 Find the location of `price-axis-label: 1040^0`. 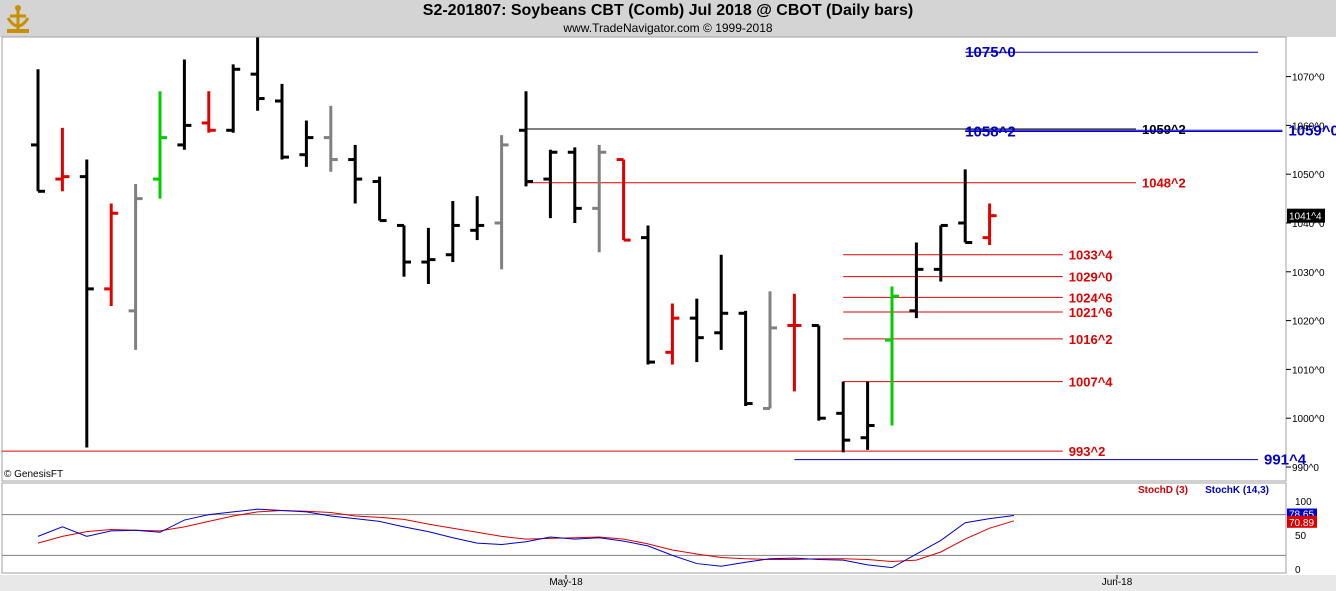

price-axis-label: 1040^0 is located at coordinates (1308, 224).